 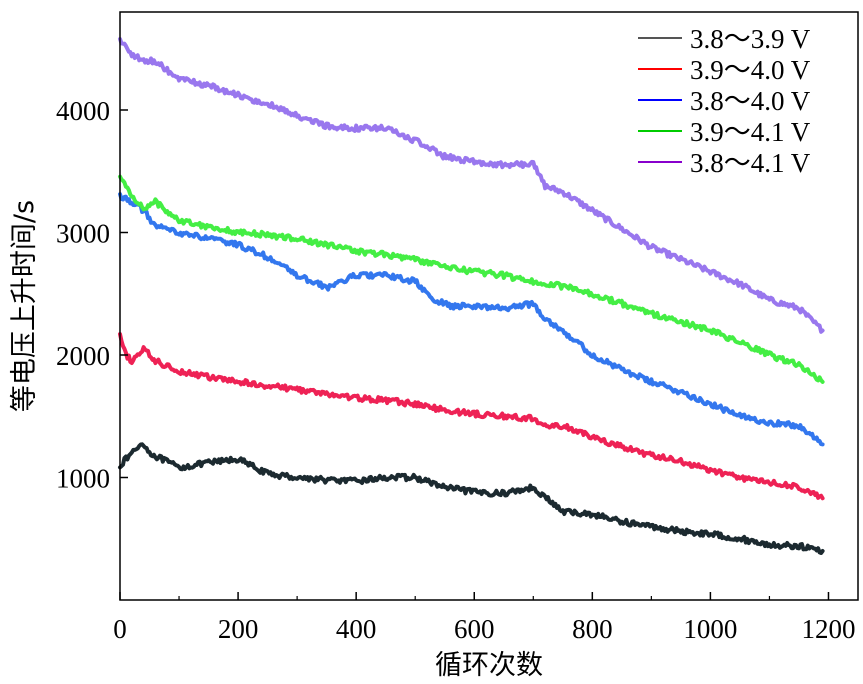 What do you see at coordinates (24, 306) in the screenshot?
I see `y-axis-title: 等电压上升时间/s` at bounding box center [24, 306].